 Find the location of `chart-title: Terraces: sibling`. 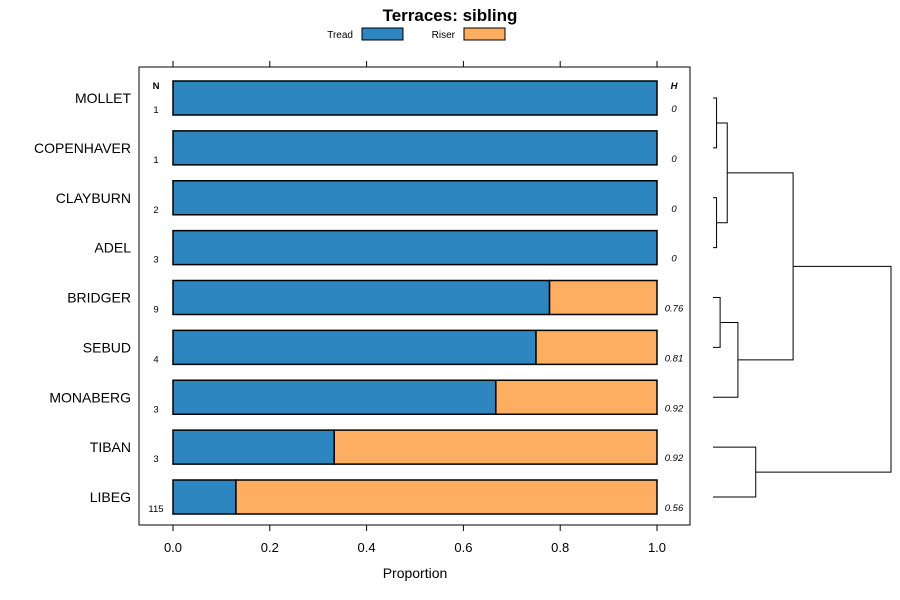

chart-title: Terraces: sibling is located at coordinates (450, 15).